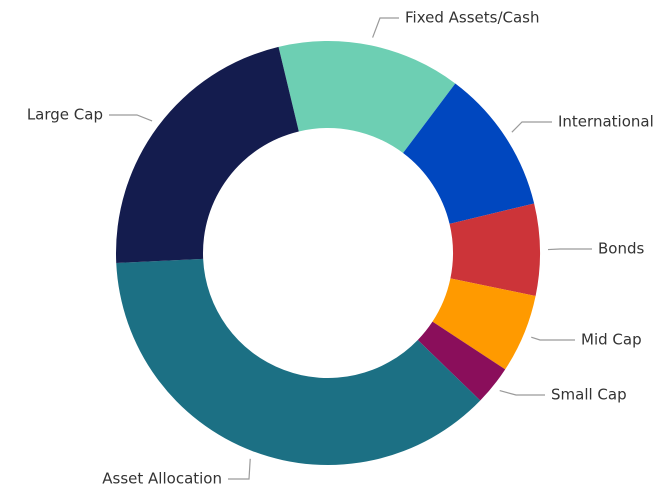 This screenshot has height=486, width=667. What do you see at coordinates (621, 249) in the screenshot?
I see `slice-label: Bonds` at bounding box center [621, 249].